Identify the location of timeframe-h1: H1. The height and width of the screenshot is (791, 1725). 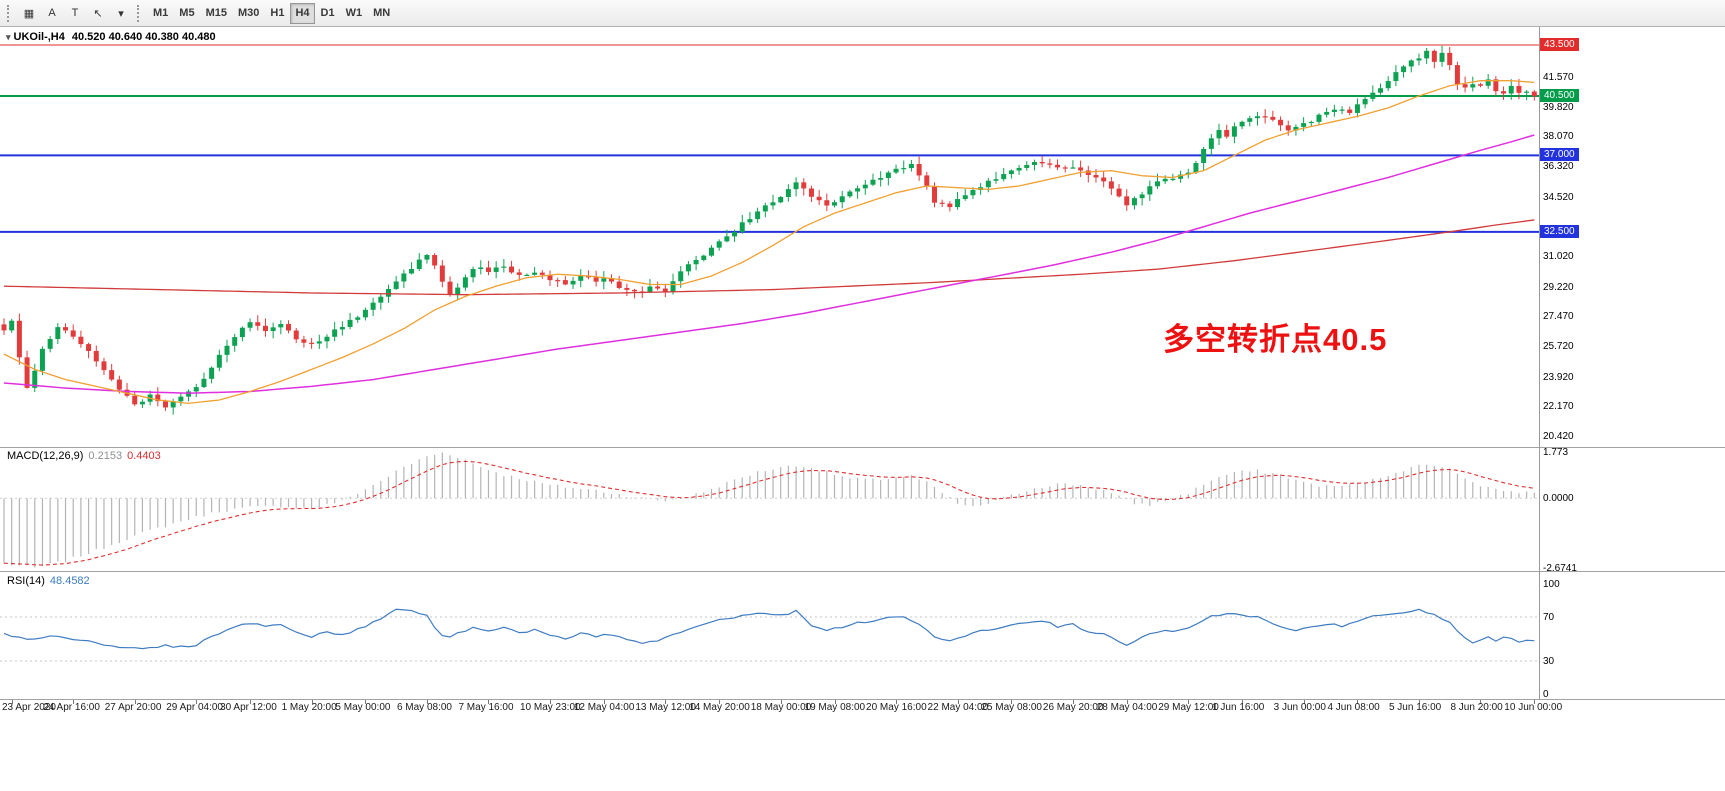
(277, 13).